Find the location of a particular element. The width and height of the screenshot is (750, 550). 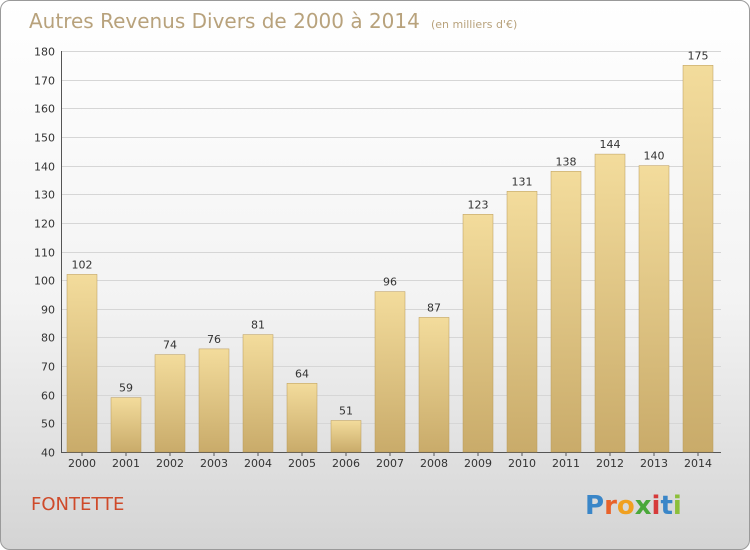

y-tick-label: 80 is located at coordinates (48, 338).